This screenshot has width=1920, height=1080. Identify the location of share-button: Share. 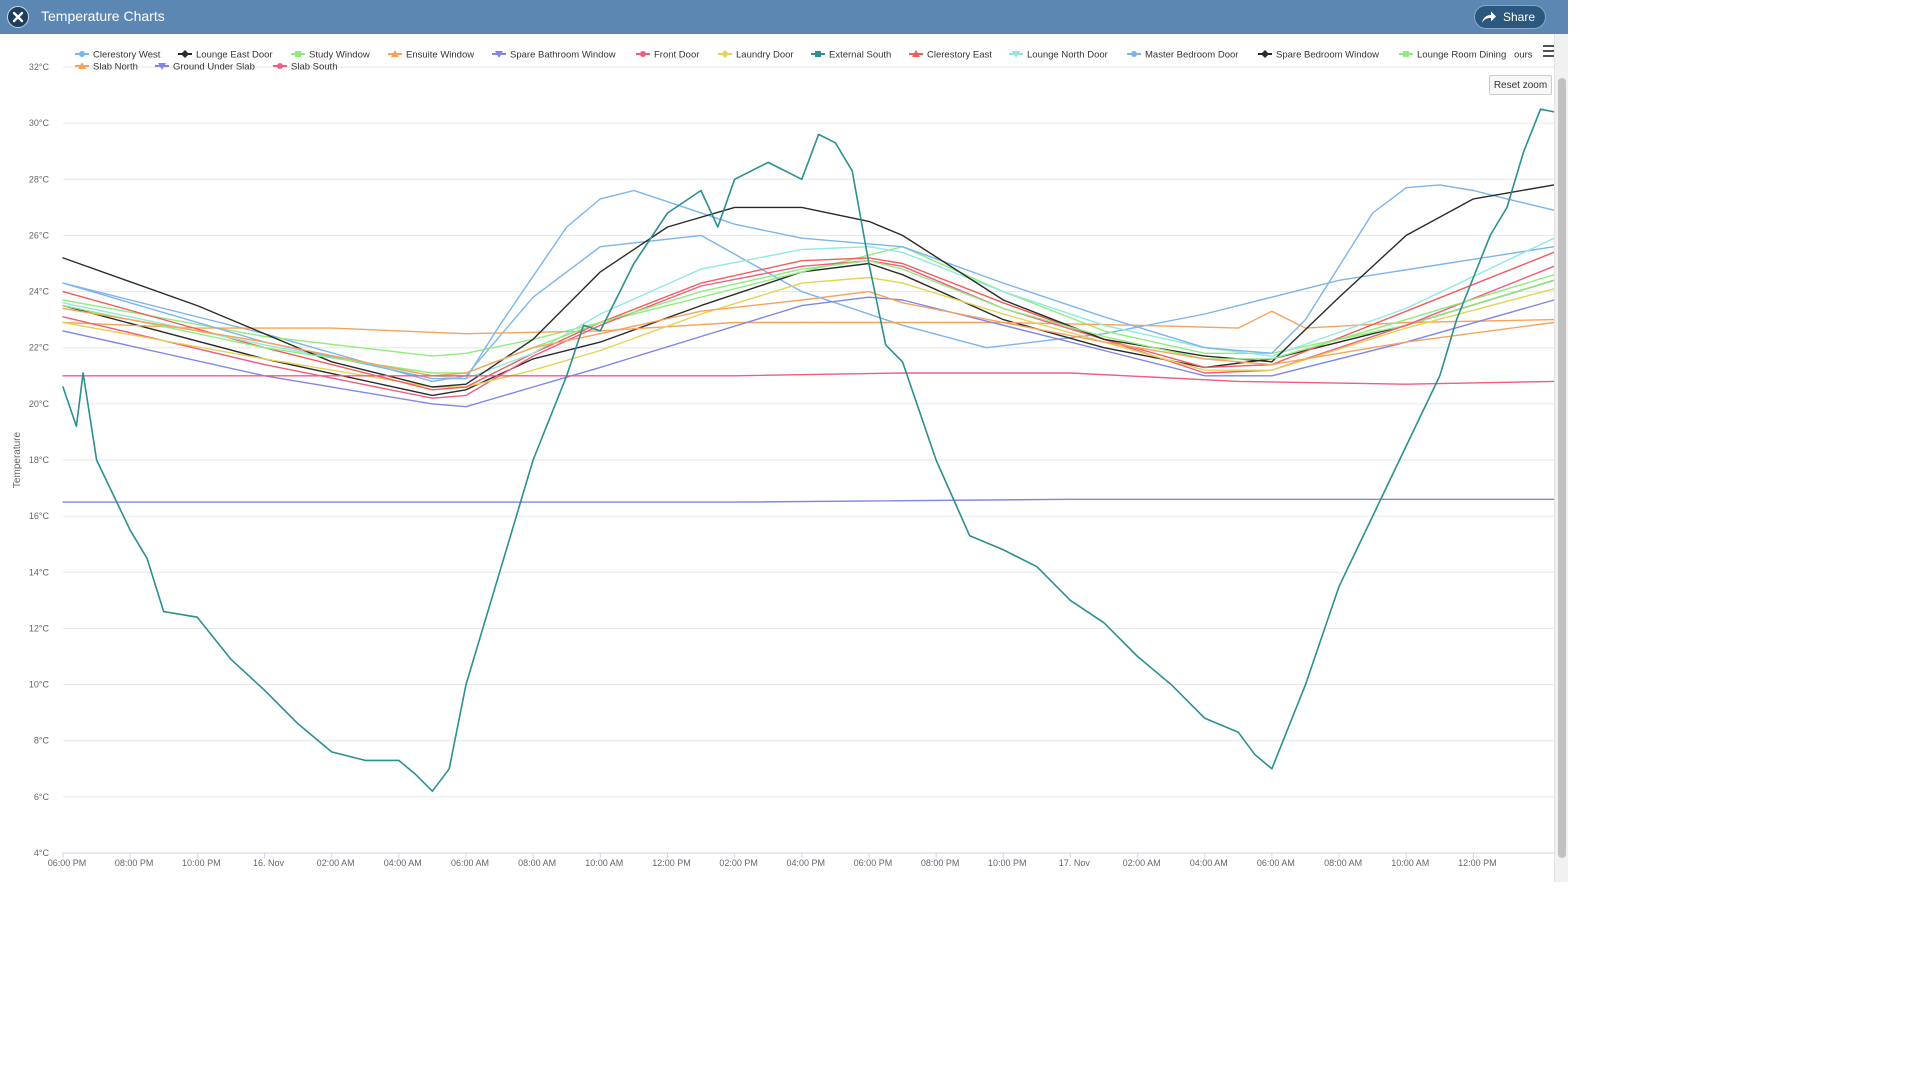
(1509, 17).